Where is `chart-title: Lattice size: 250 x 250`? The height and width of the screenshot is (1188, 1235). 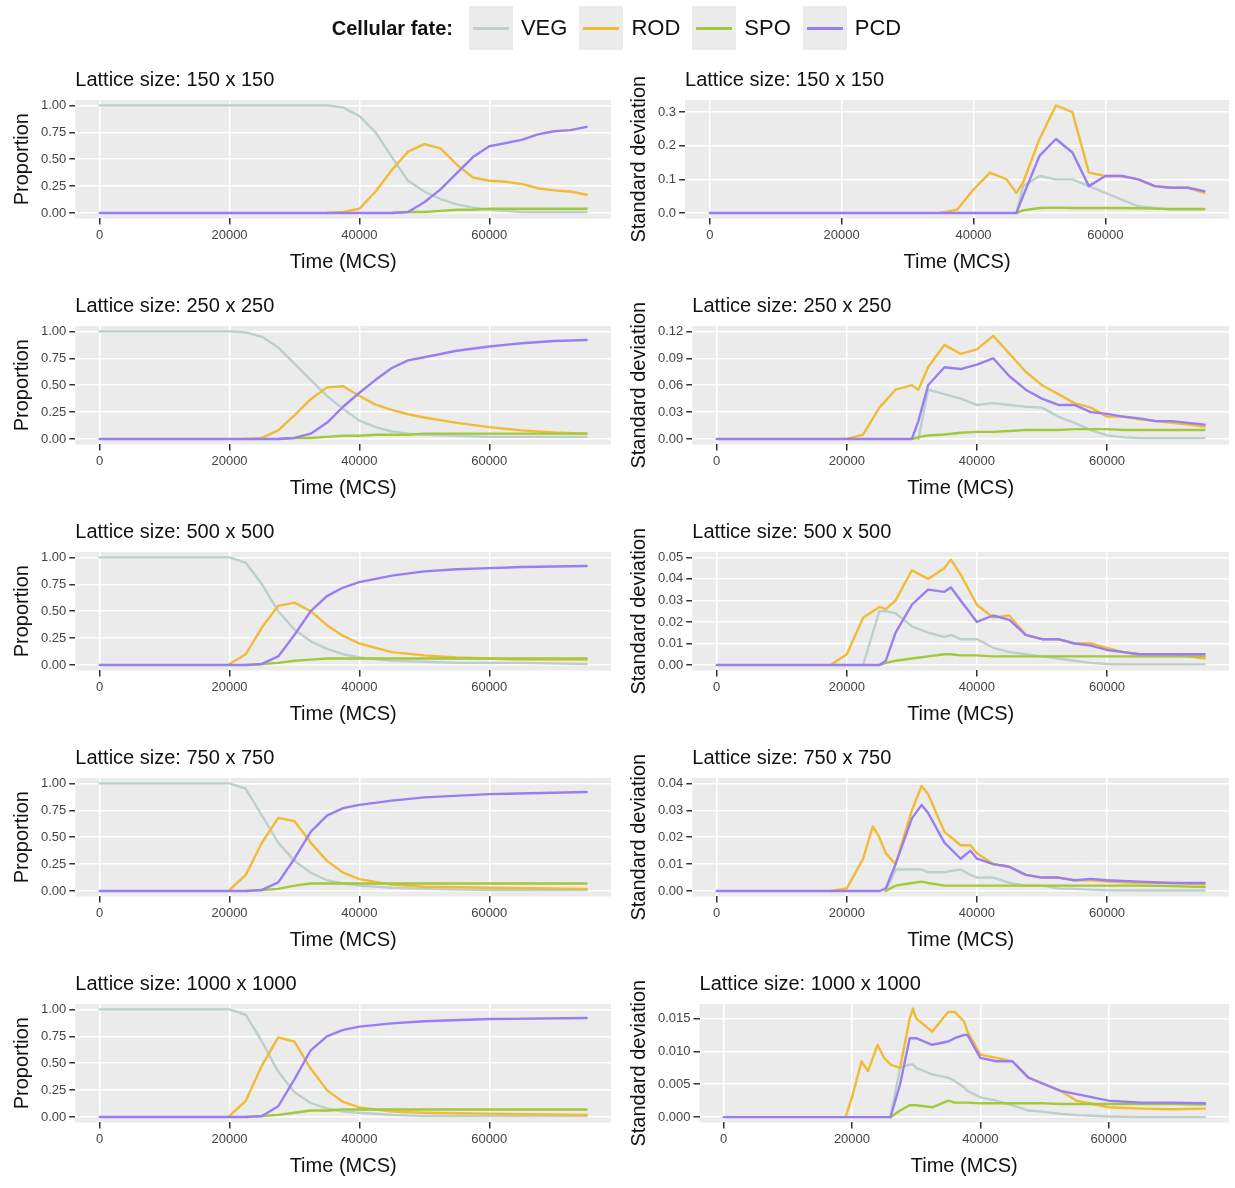 chart-title: Lattice size: 250 x 250 is located at coordinates (792, 305).